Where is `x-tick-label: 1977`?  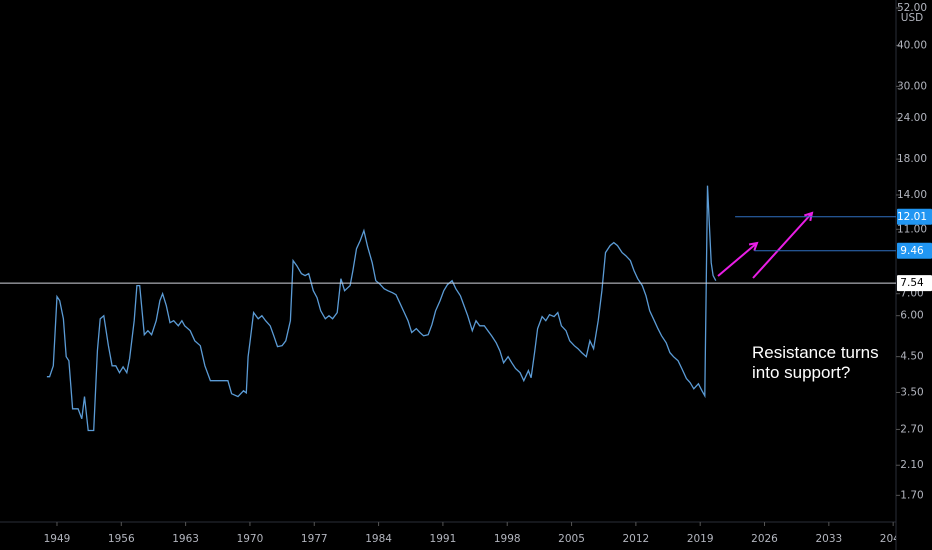
x-tick-label: 1977 is located at coordinates (314, 539).